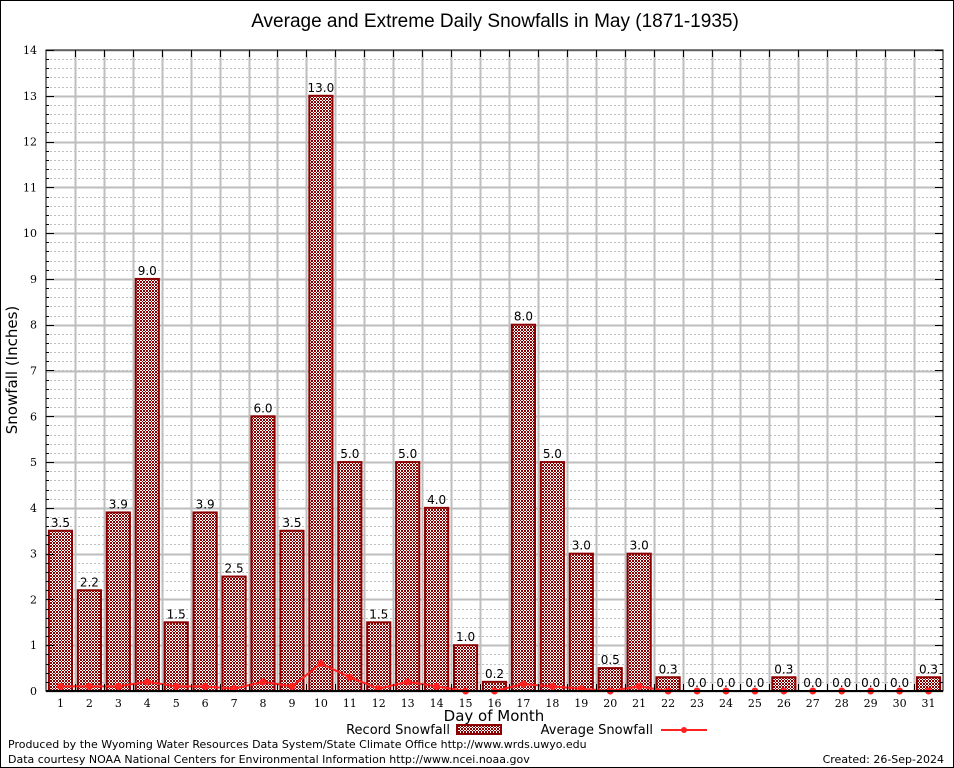  What do you see at coordinates (33, 462) in the screenshot?
I see `y-tick-label: 5` at bounding box center [33, 462].